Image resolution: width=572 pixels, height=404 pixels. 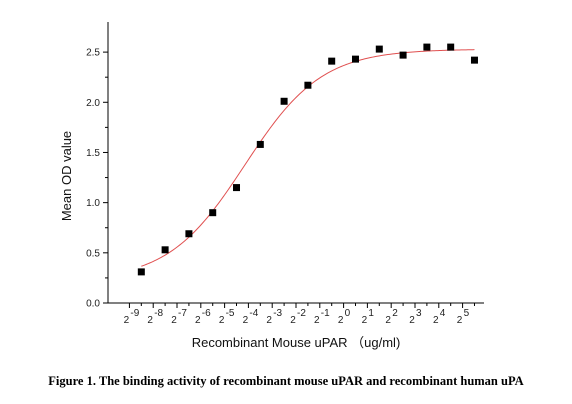 I want to click on x-tick-exponent: 5, so click(x=467, y=313).